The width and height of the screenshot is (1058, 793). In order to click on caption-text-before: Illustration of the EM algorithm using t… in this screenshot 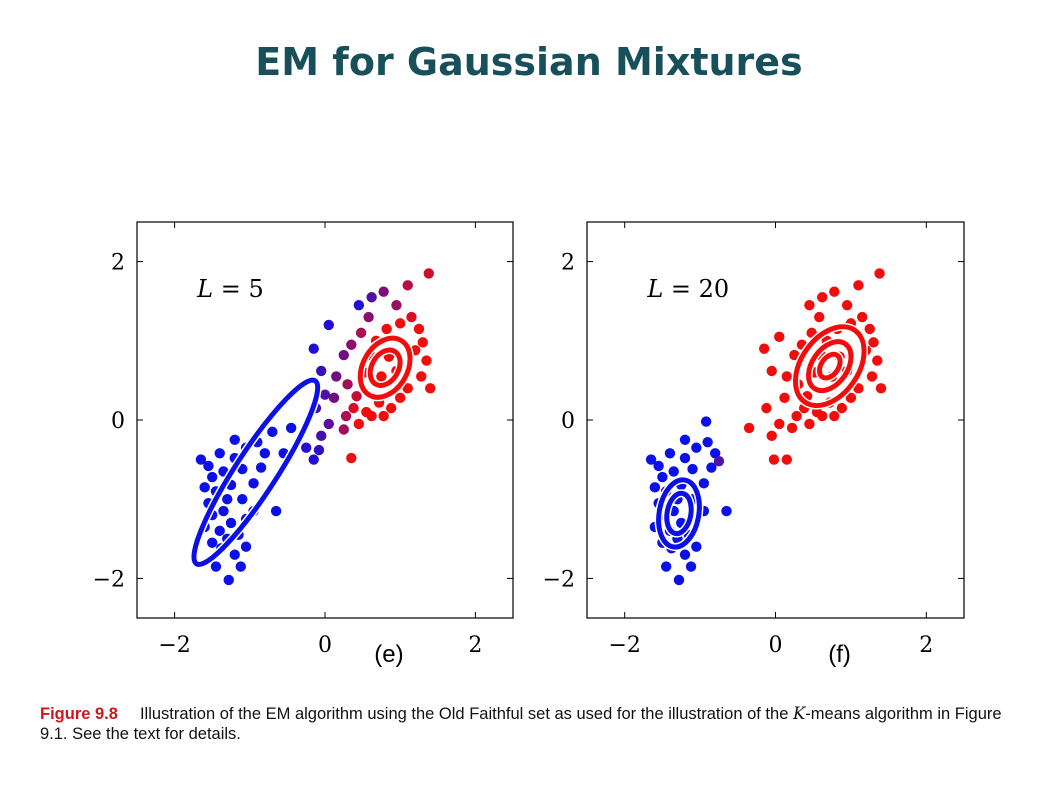, I will do `click(464, 714)`.